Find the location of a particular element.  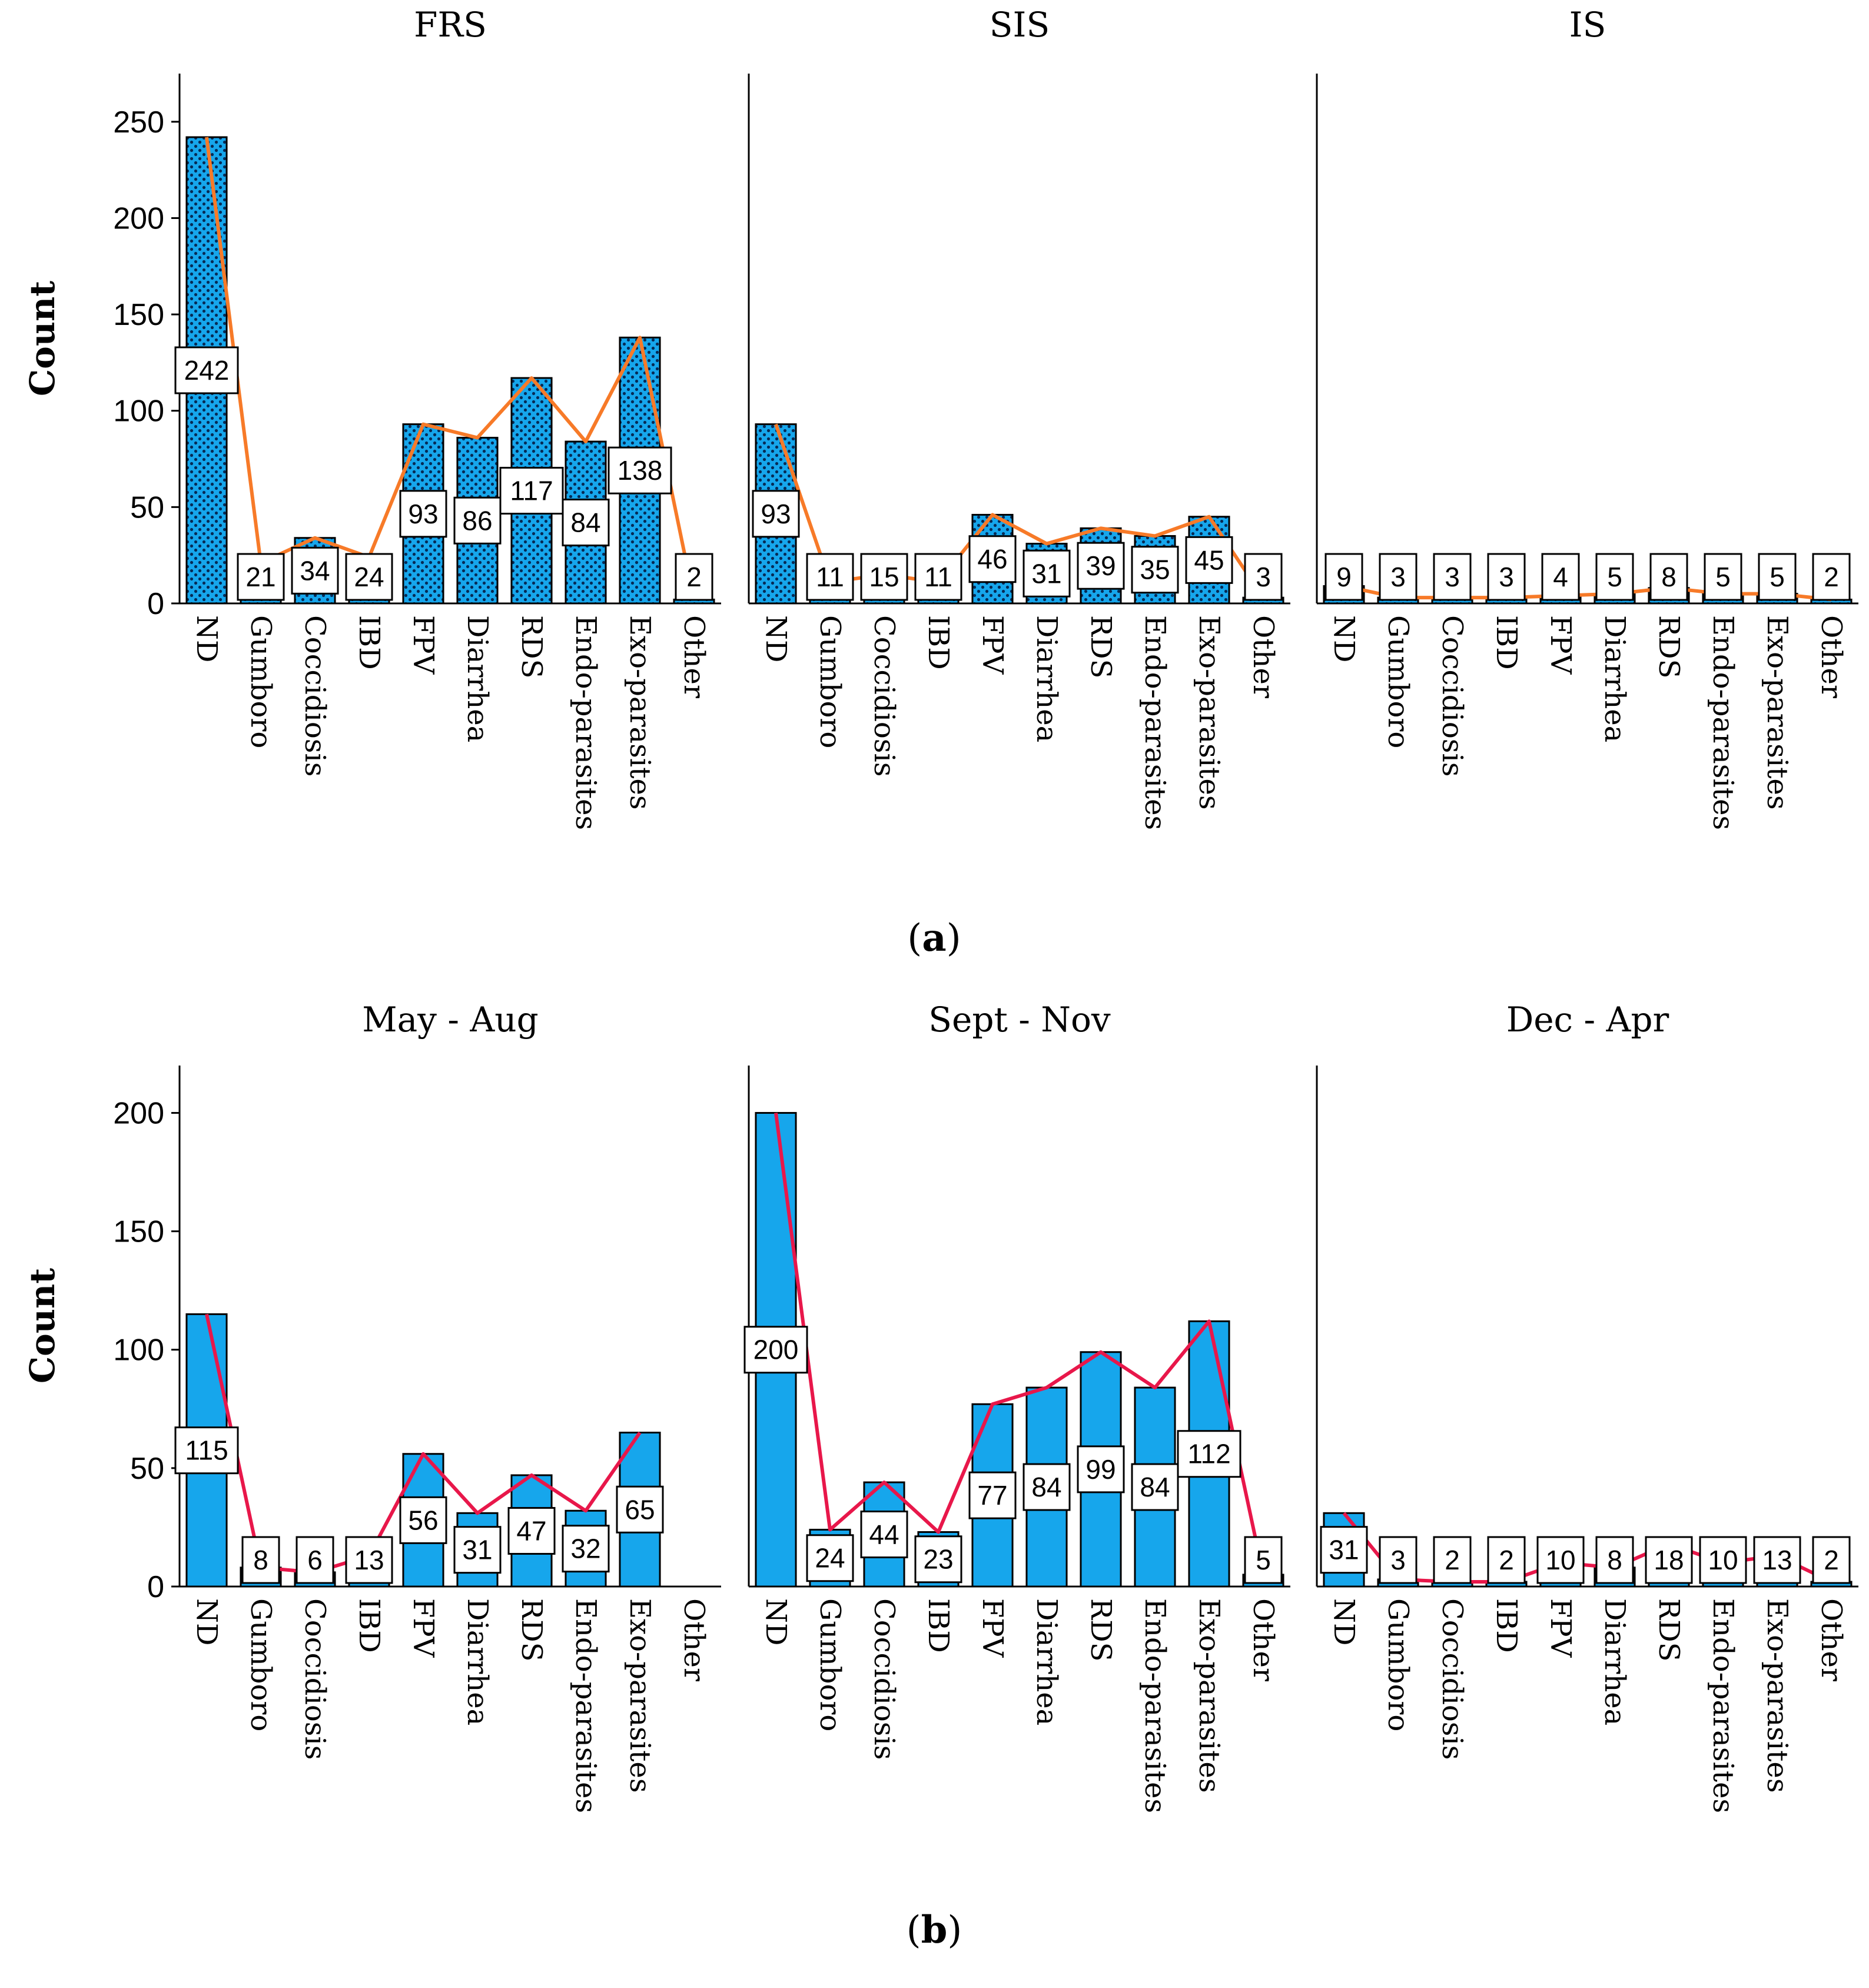

panel-title: IS is located at coordinates (1587, 25).